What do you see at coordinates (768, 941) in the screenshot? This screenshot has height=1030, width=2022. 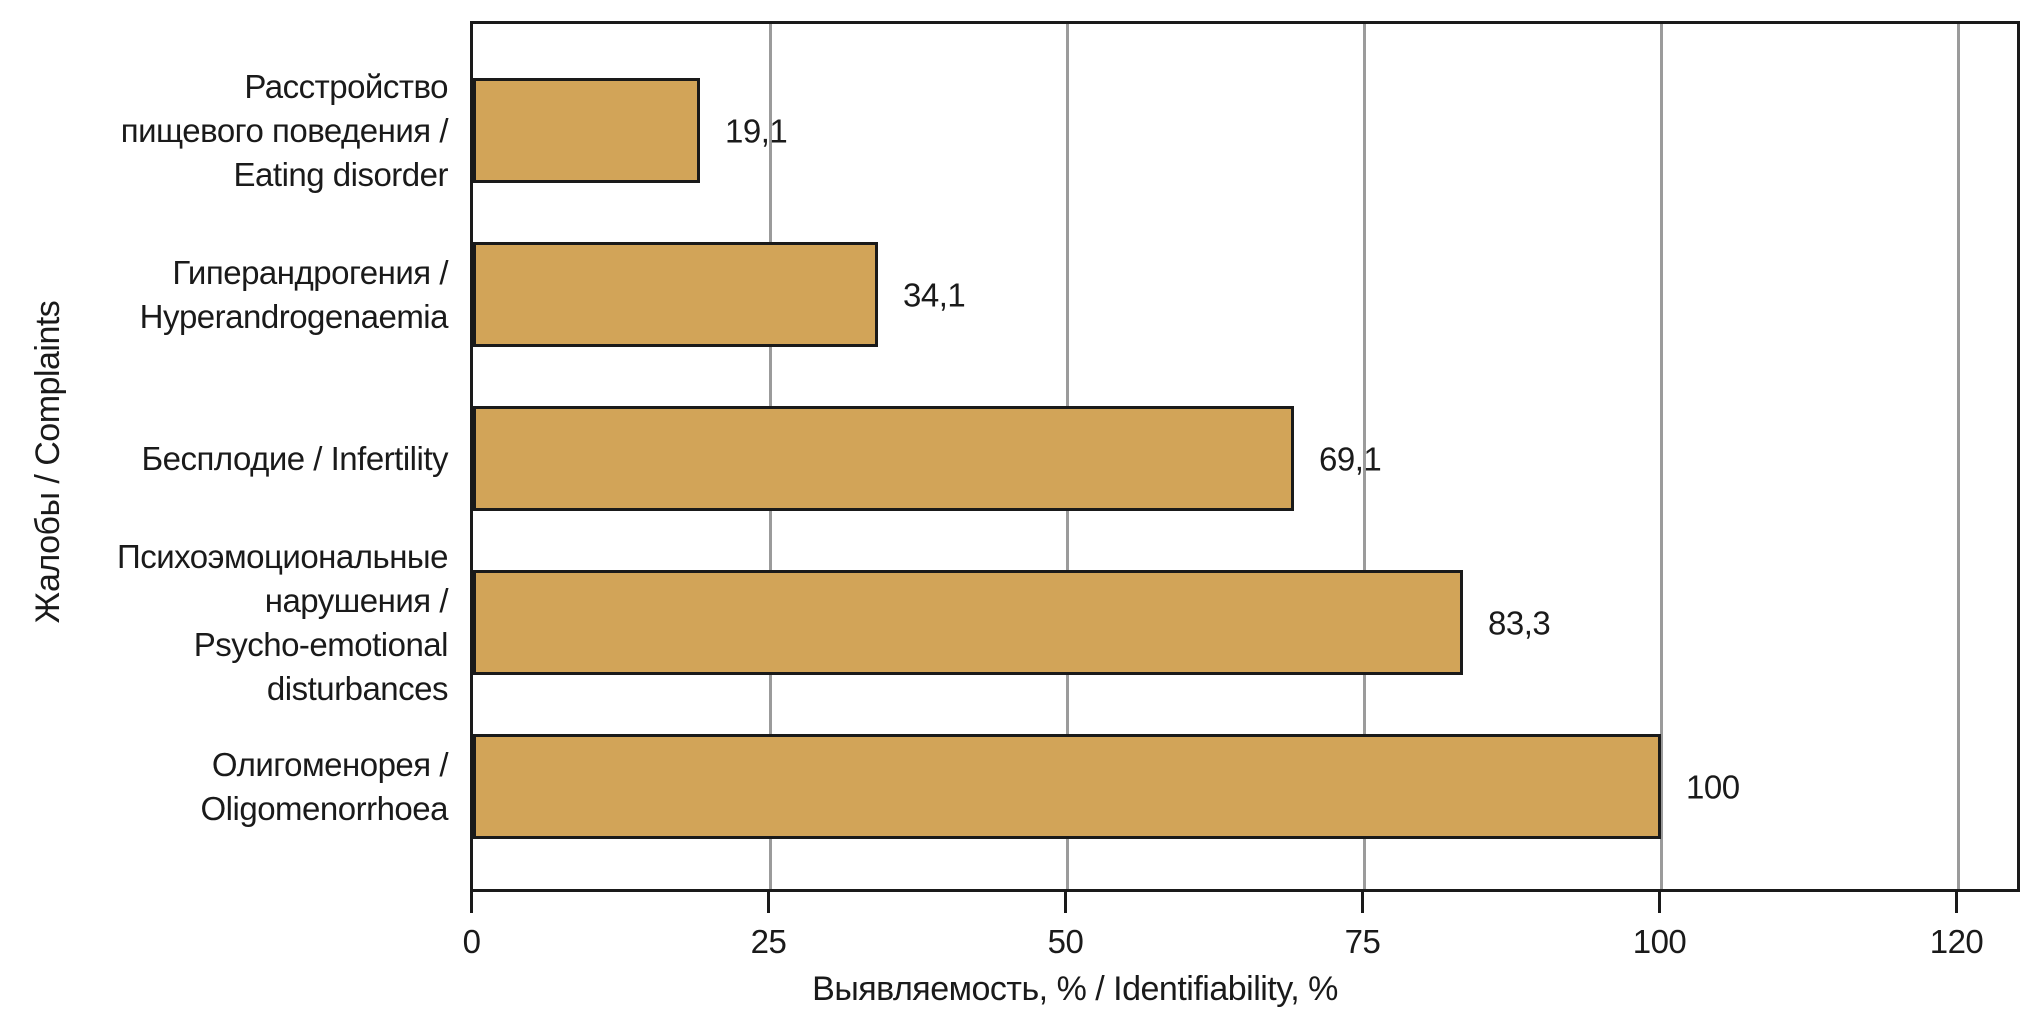 I see `x-axis-tick-label: 25` at bounding box center [768, 941].